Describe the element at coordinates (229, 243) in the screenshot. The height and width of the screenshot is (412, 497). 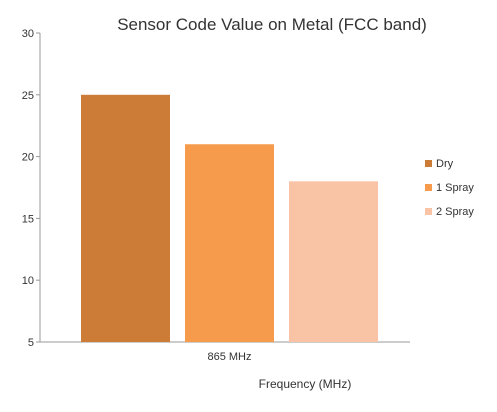
I see `bar-1-spray` at that location.